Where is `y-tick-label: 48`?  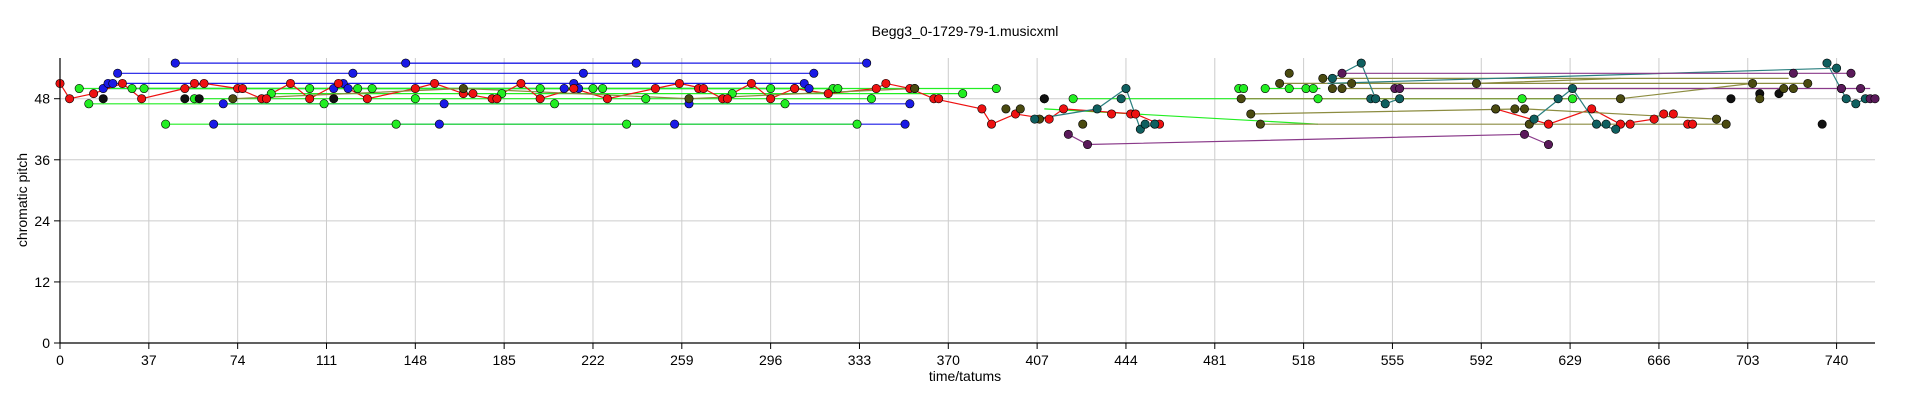
y-tick-label: 48 is located at coordinates (42, 99).